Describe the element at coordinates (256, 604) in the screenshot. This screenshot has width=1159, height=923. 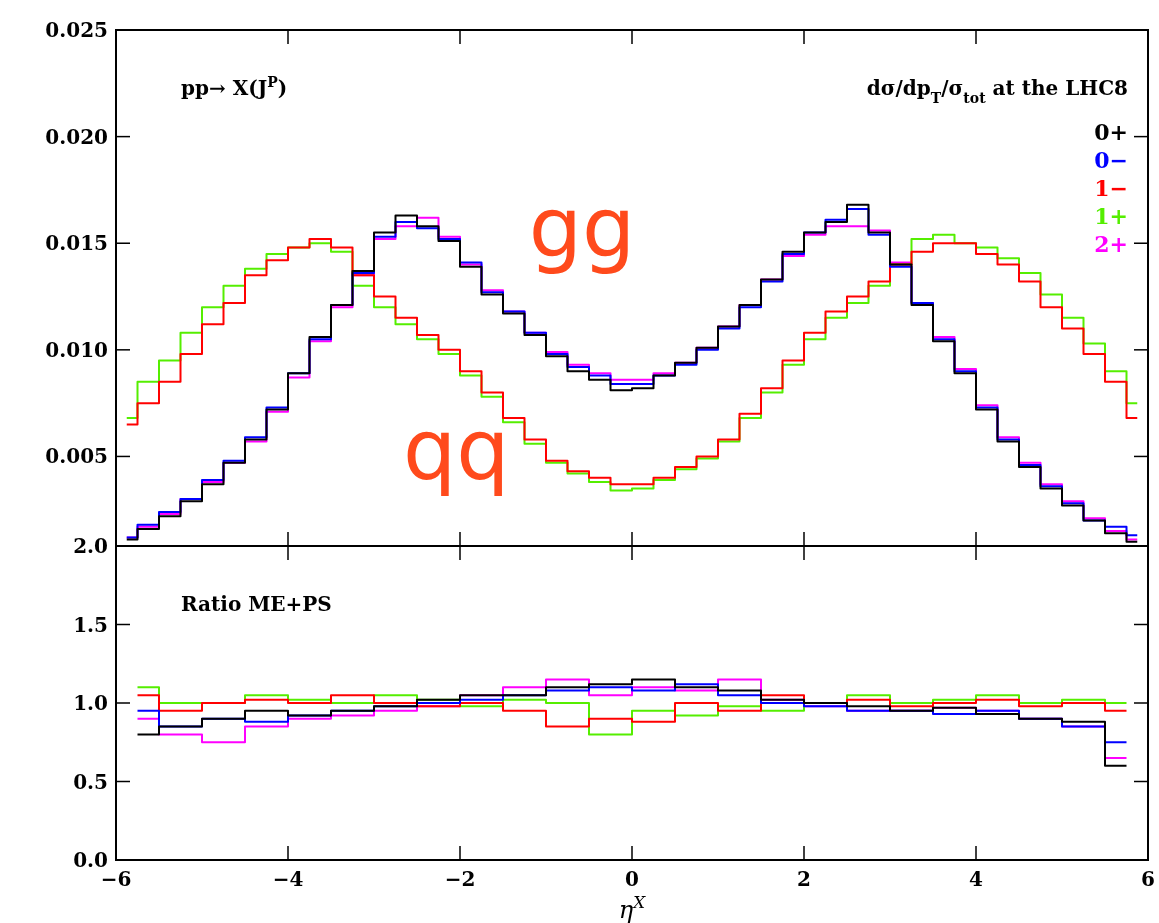
I see `annotation: Ratio ME+PS` at that location.